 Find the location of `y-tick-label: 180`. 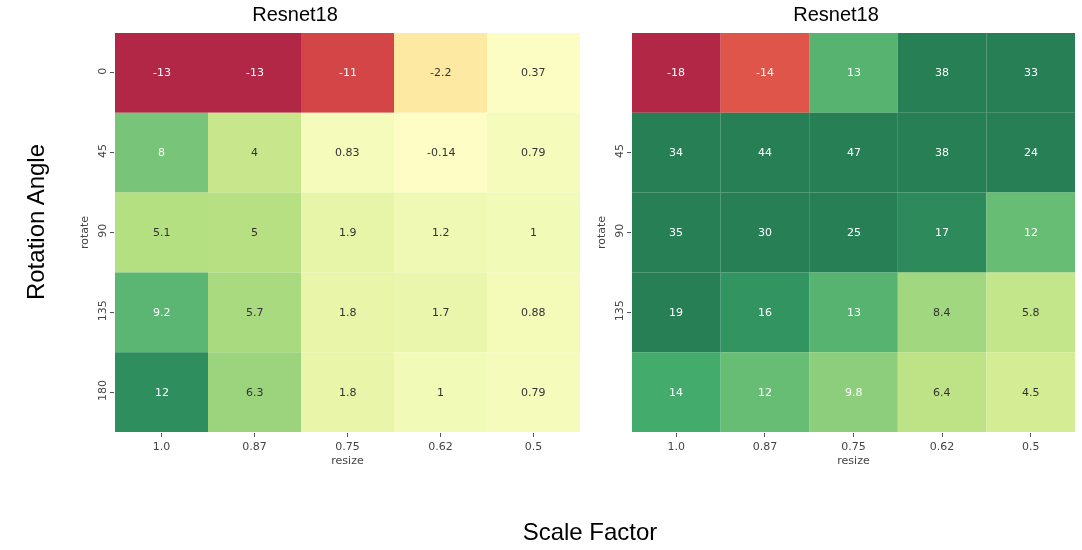

y-tick-label: 180 is located at coordinates (102, 390).